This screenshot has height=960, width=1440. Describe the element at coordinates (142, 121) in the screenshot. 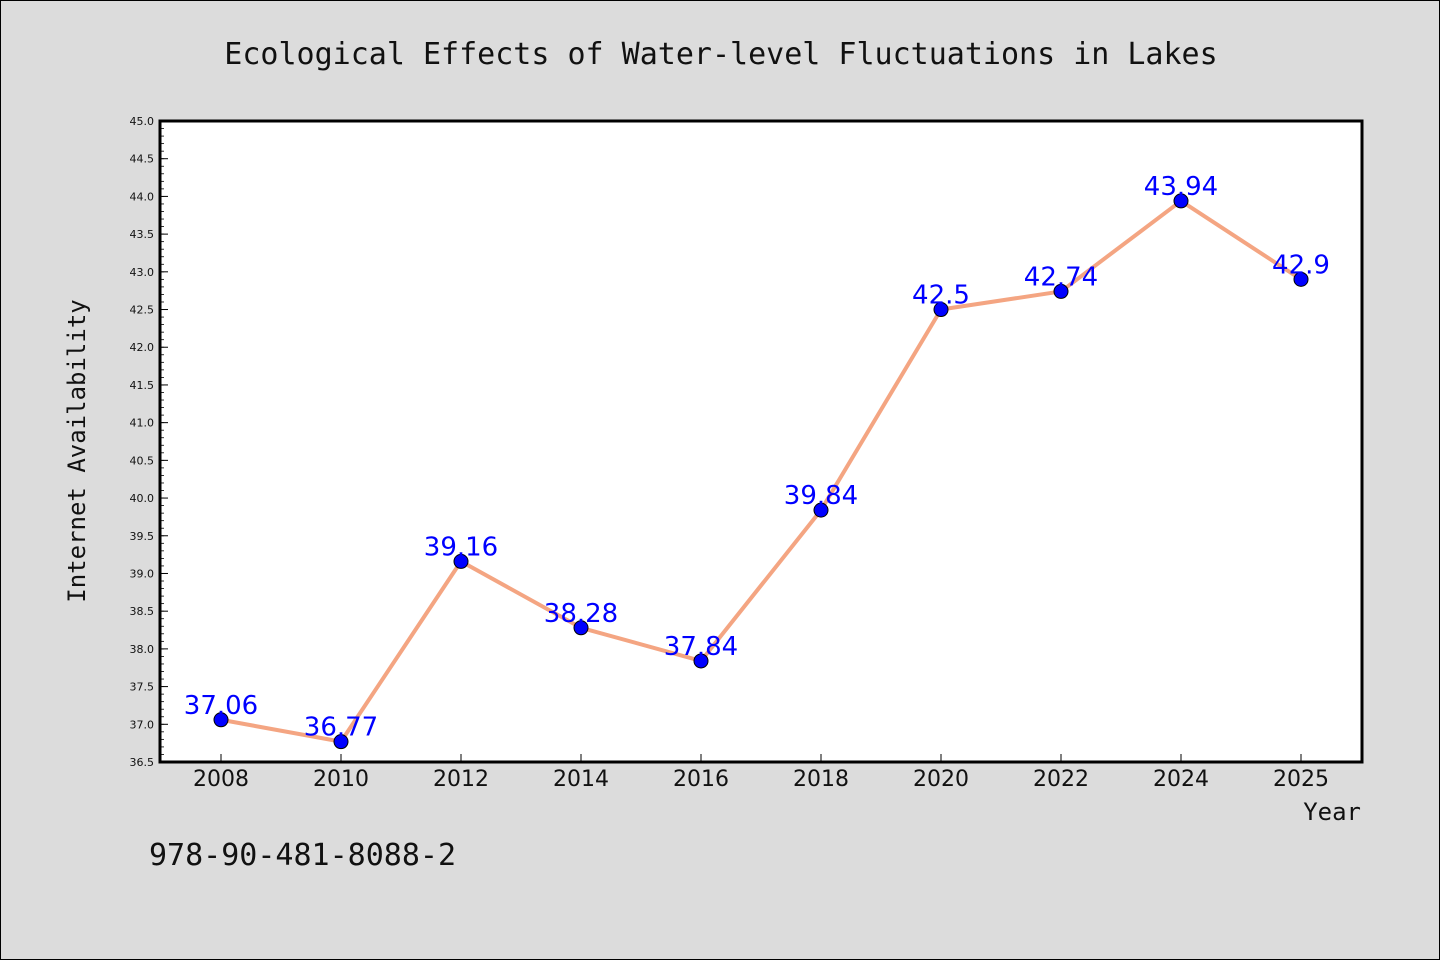

I see `y-tick-label: 45.0` at that location.